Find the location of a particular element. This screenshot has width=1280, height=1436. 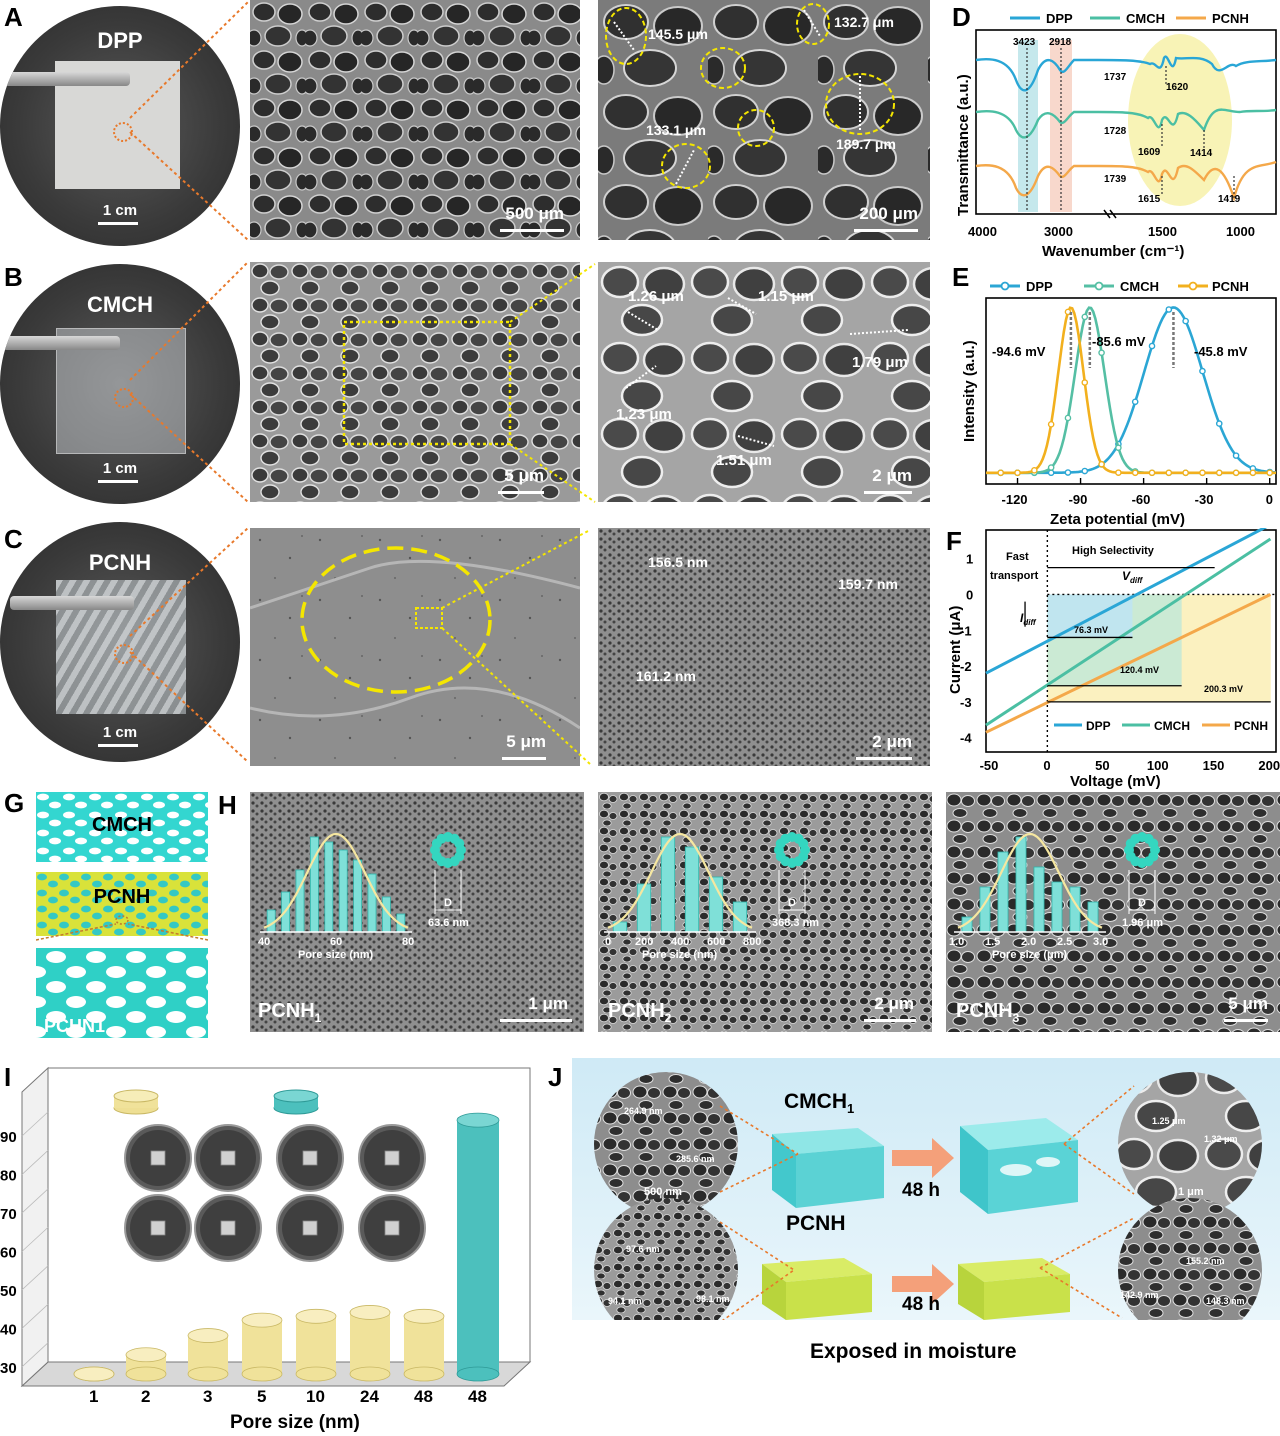

pore-size-label: 94.1 nm is located at coordinates (625, 1301).